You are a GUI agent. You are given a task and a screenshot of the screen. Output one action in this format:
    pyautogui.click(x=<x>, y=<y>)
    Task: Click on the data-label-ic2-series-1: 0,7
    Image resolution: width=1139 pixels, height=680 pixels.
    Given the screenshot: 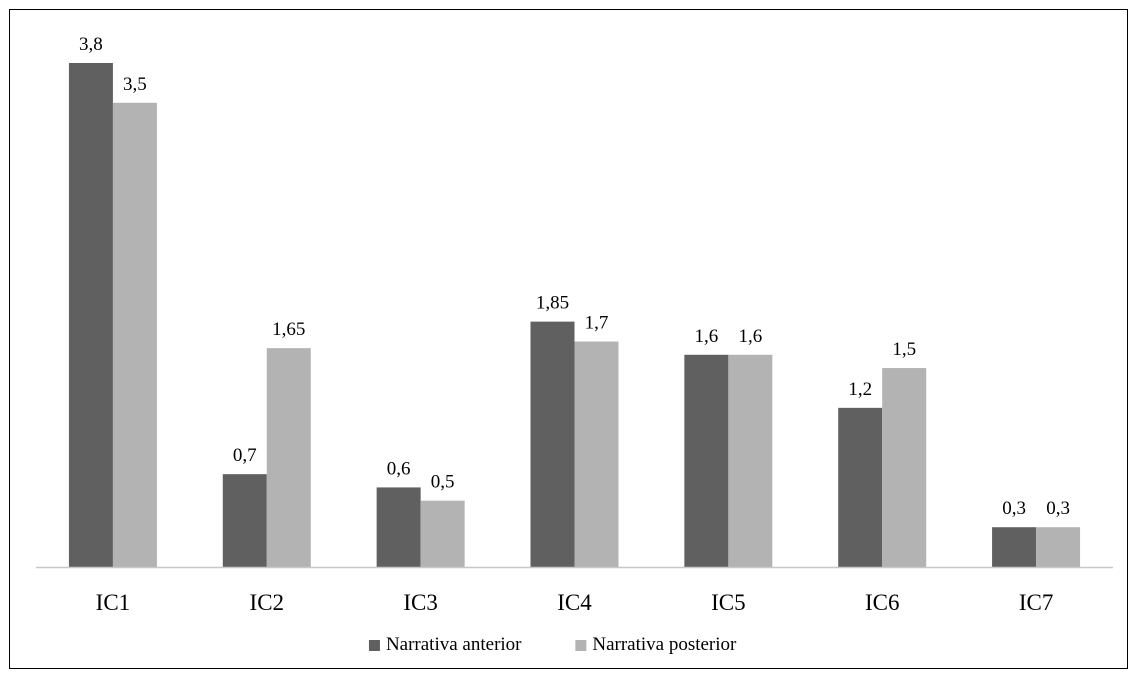 What is the action you would take?
    pyautogui.click(x=245, y=455)
    